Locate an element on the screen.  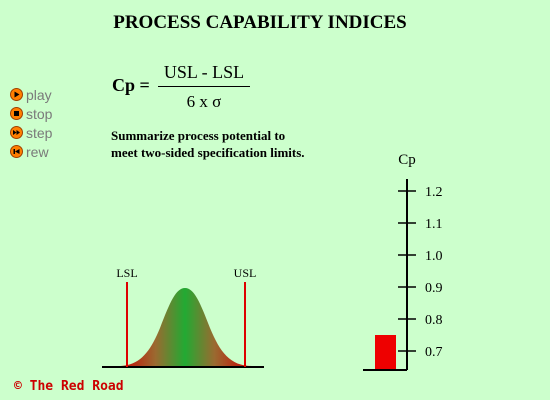
copyright: © The Red Road is located at coordinates (69, 386).